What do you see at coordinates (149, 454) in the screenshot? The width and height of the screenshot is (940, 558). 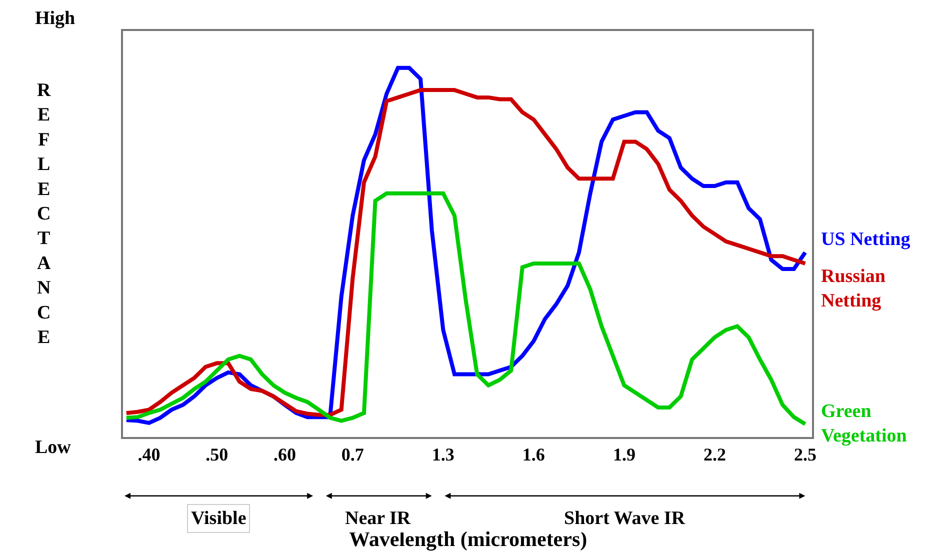 I see `x-tick-label: .40` at bounding box center [149, 454].